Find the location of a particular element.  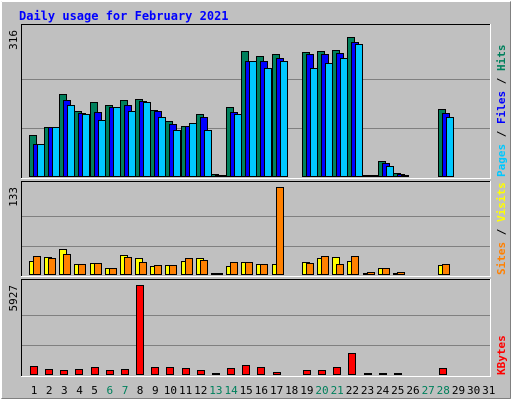

legend-hits_files_pages: Pages / Files / Hits is located at coordinates (501, 111).